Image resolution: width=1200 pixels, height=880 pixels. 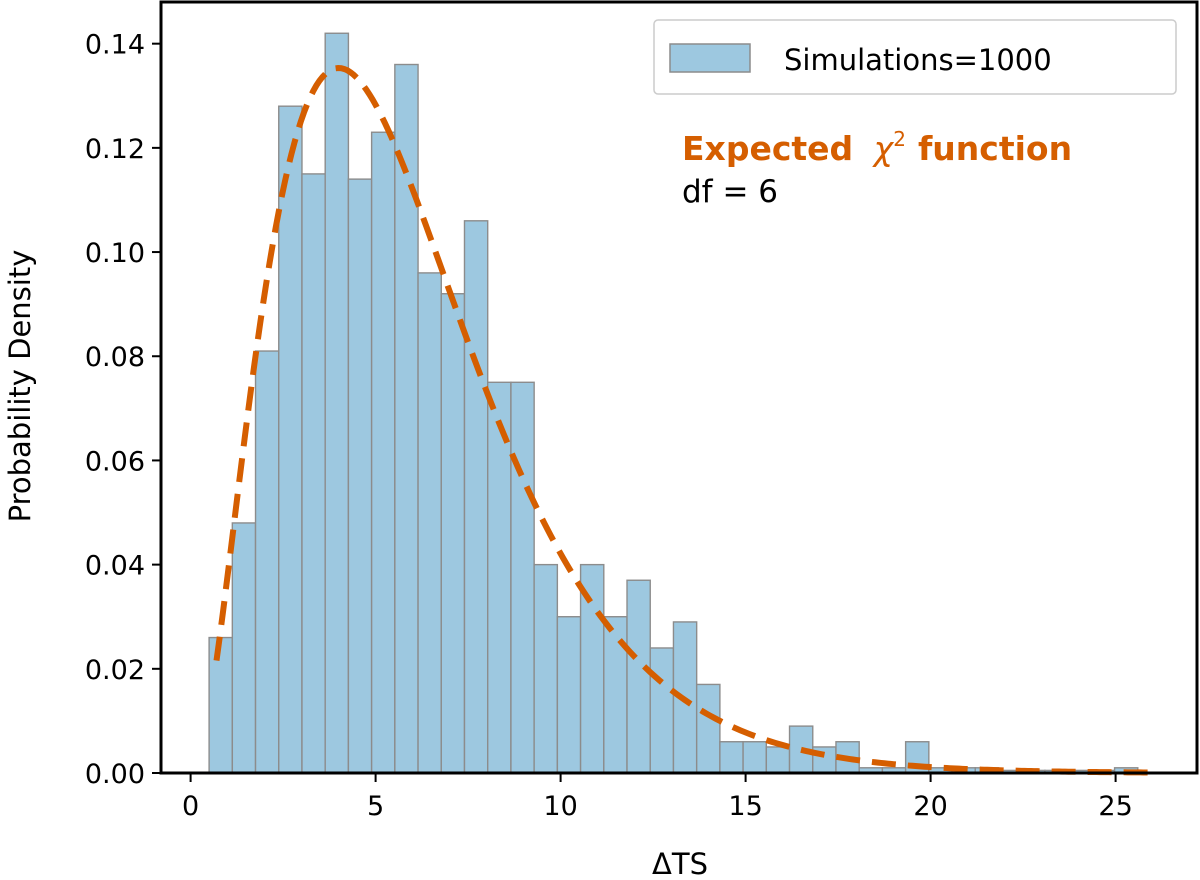 What do you see at coordinates (995, 148) in the screenshot?
I see `annotation-title-suffix: function` at bounding box center [995, 148].